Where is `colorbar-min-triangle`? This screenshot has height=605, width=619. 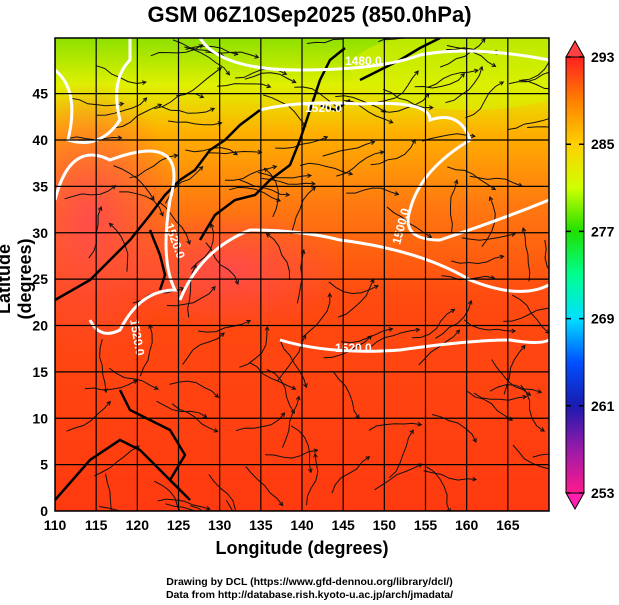 colorbar-min-triangle is located at coordinates (575, 501).